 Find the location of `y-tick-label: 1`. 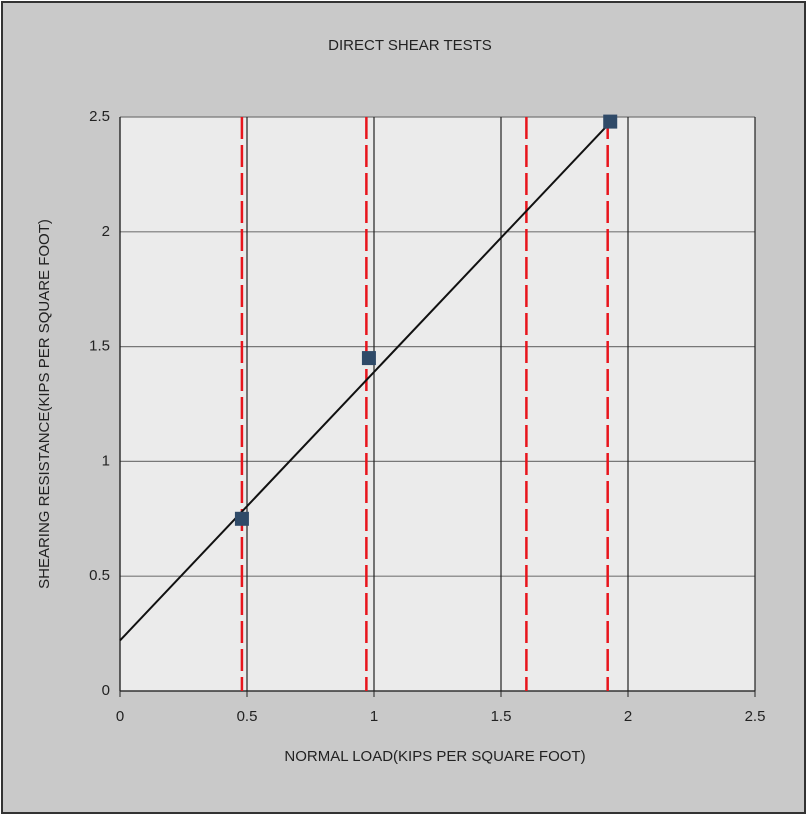

y-tick-label: 1 is located at coordinates (106, 460).